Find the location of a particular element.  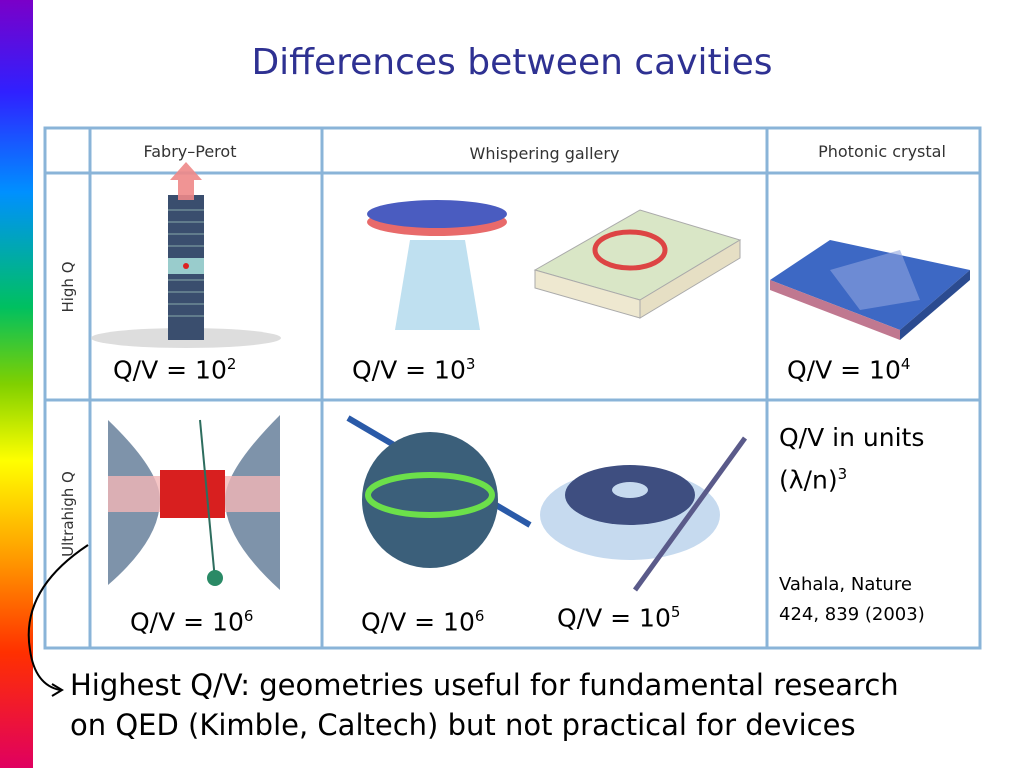

arrow is located at coordinates (58, 617).